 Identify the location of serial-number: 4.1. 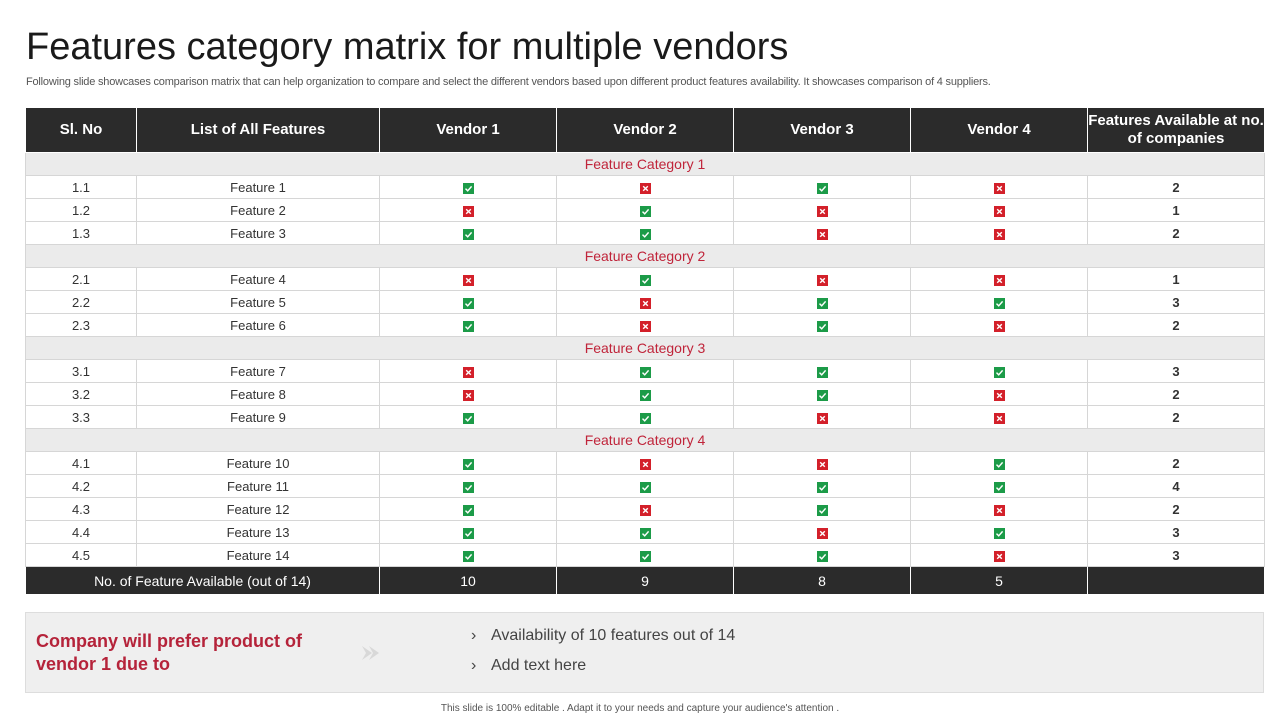
(81, 463).